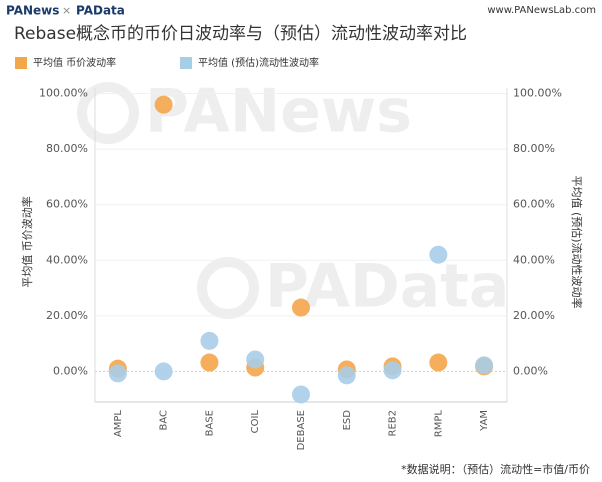  I want to click on x-tick-label: DEBASE, so click(301, 430).